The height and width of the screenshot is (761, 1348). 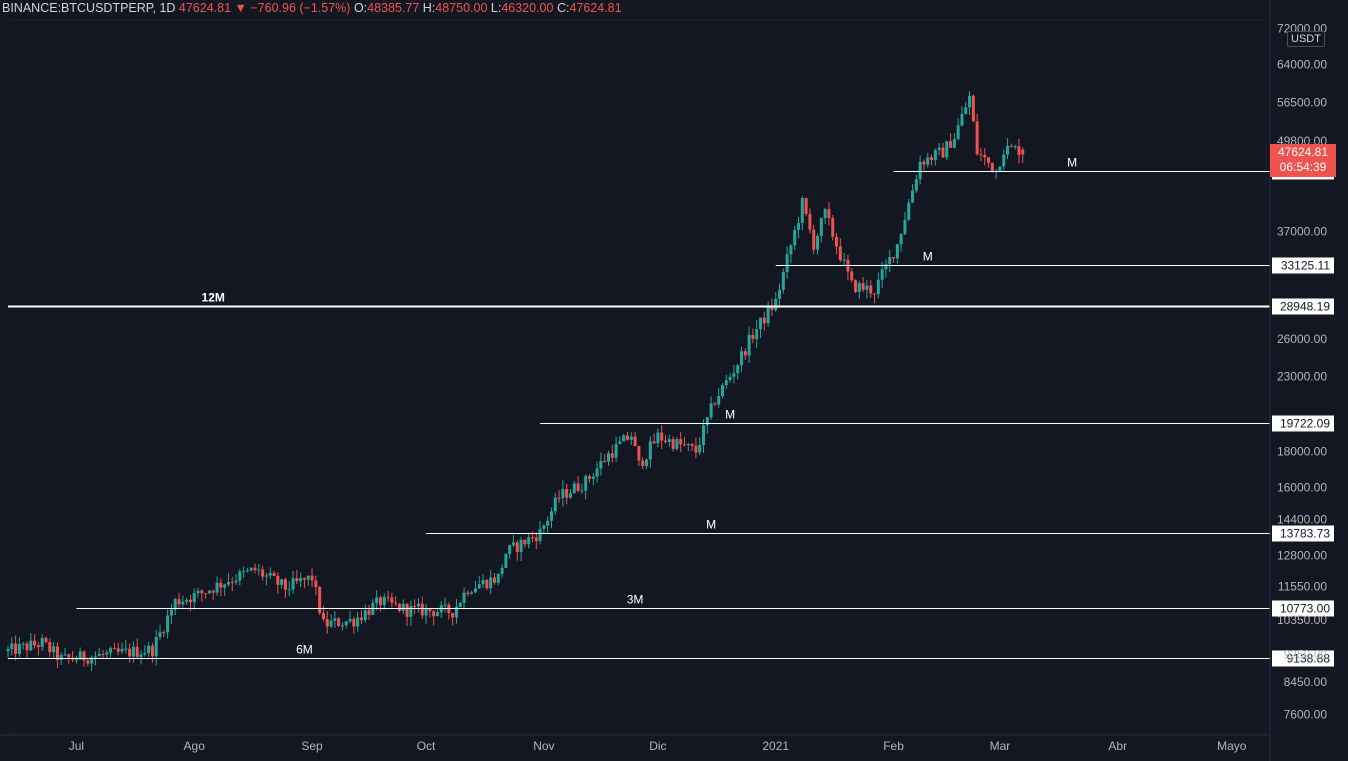 What do you see at coordinates (195, 746) in the screenshot?
I see `time-tick-label: Ago` at bounding box center [195, 746].